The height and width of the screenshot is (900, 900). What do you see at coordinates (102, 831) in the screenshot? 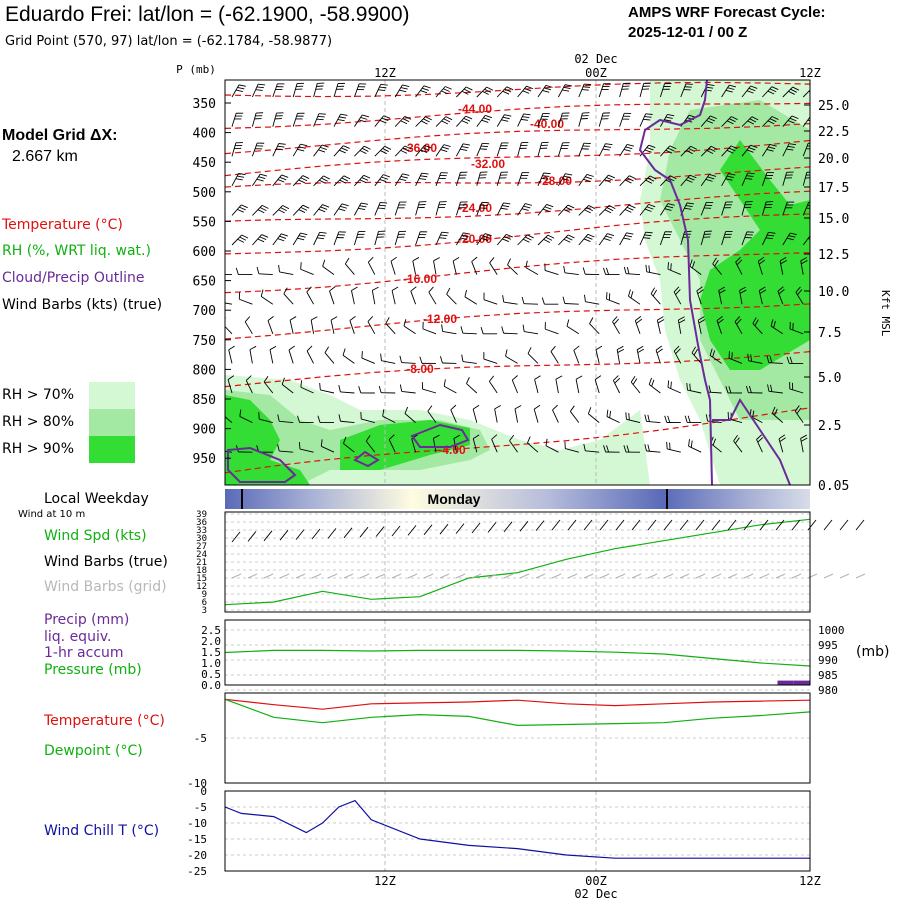
I see `label-wind-chill: Wind Chill T (°C)` at bounding box center [102, 831].